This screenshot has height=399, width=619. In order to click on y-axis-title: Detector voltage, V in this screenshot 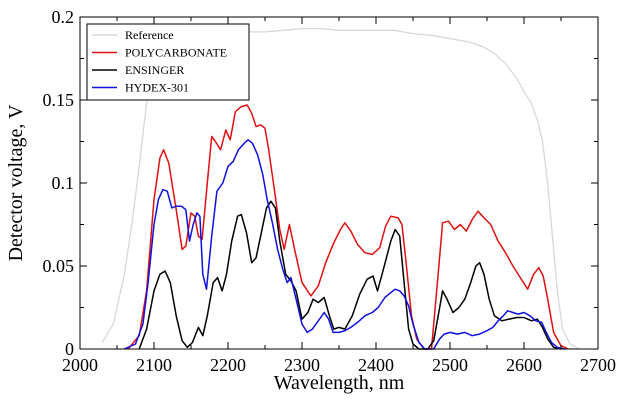, I will do `click(16, 182)`.